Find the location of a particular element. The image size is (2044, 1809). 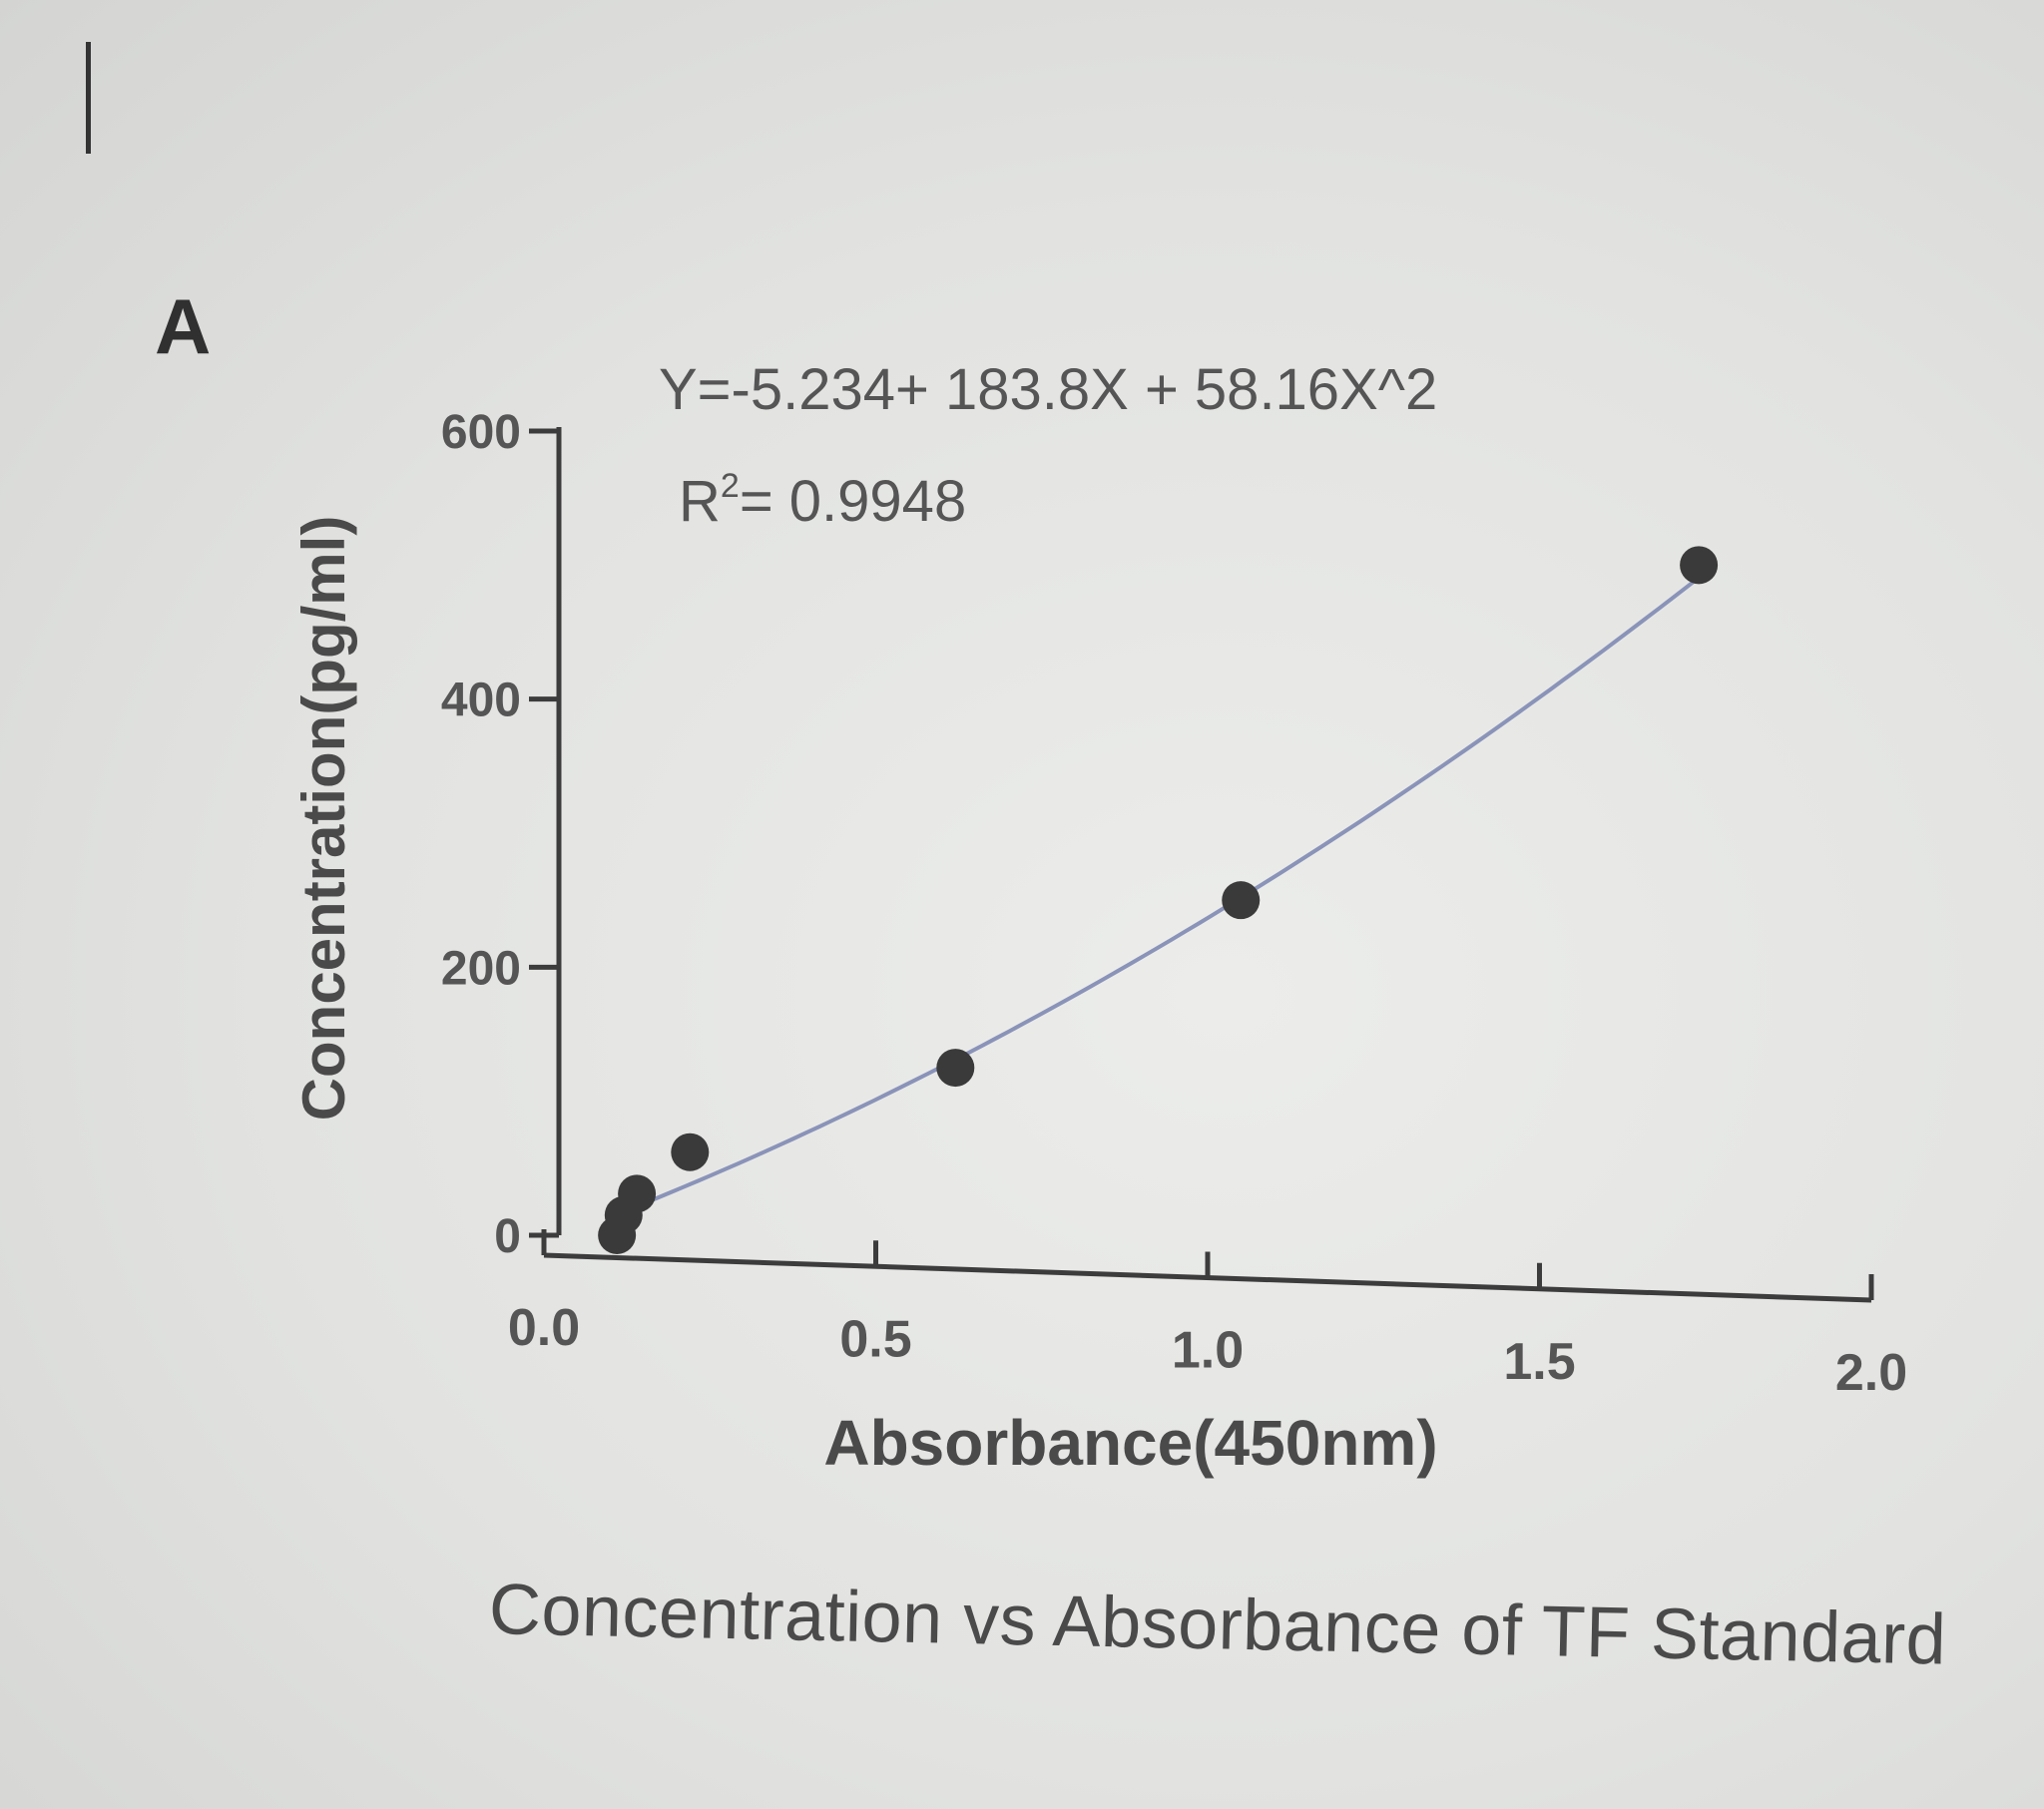

x-tick-label: 1.0 is located at coordinates (1208, 1351).